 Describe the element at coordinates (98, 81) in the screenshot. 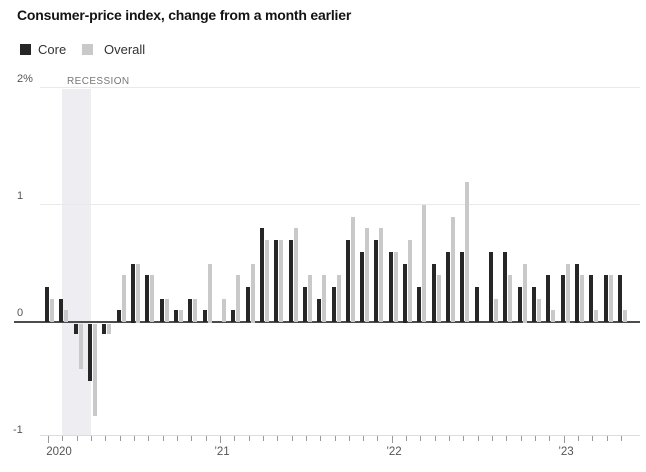

I see `recession-label: RECESSION` at that location.